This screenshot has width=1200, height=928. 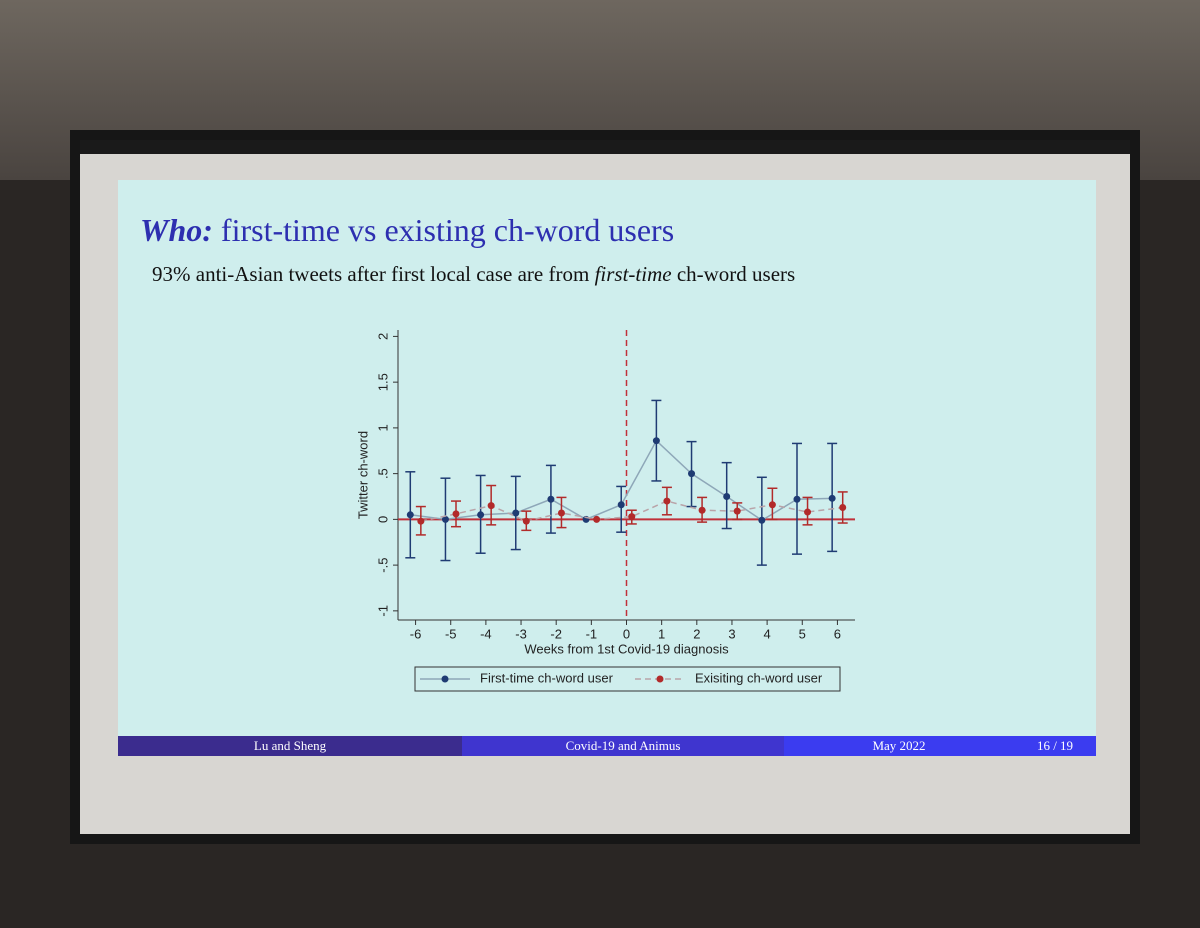 What do you see at coordinates (766, 633) in the screenshot?
I see `x-tick-label: 4` at bounding box center [766, 633].